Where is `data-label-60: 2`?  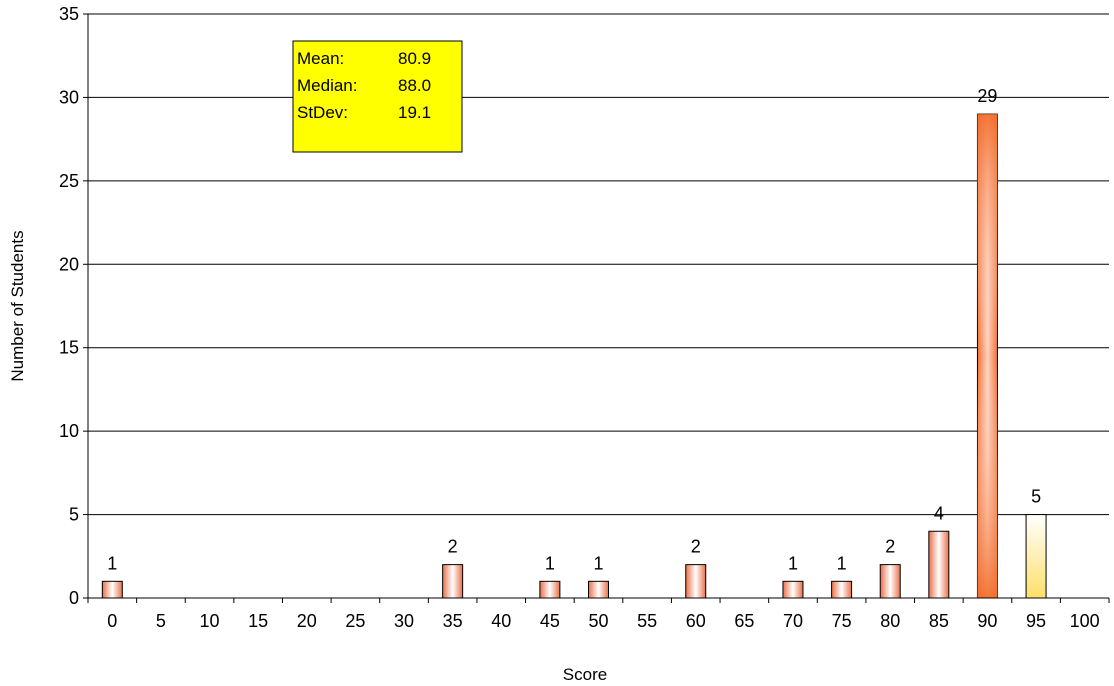
data-label-60: 2 is located at coordinates (696, 547).